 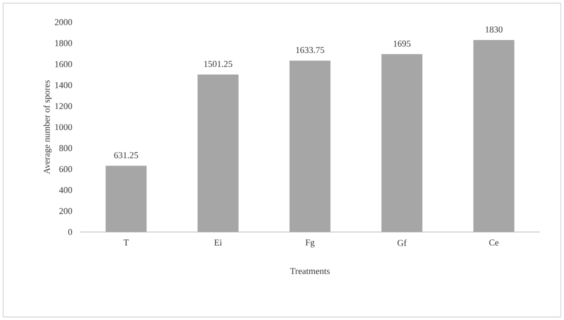 I want to click on data-label: 1695, so click(x=402, y=43).